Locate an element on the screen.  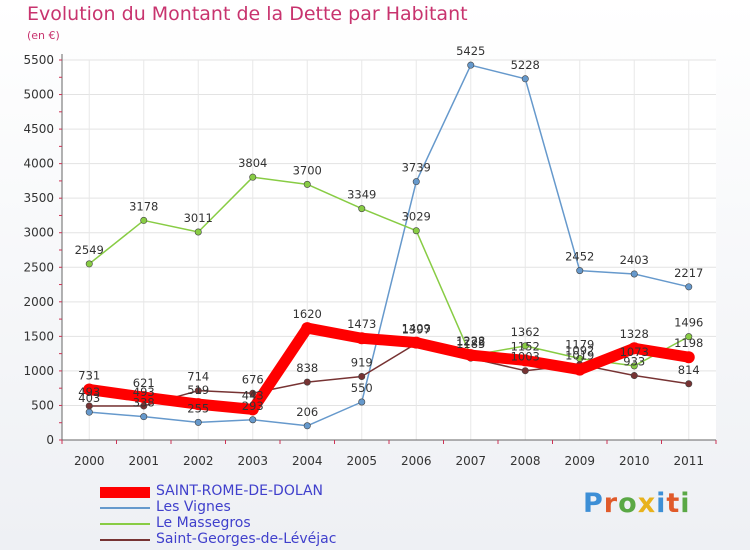
data-label: 1397 is located at coordinates (416, 329).